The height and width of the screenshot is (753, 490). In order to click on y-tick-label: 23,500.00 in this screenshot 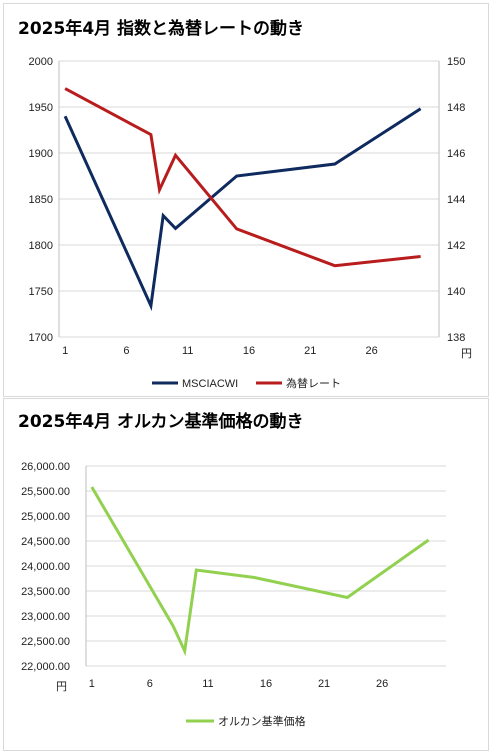, I will do `click(45, 592)`.